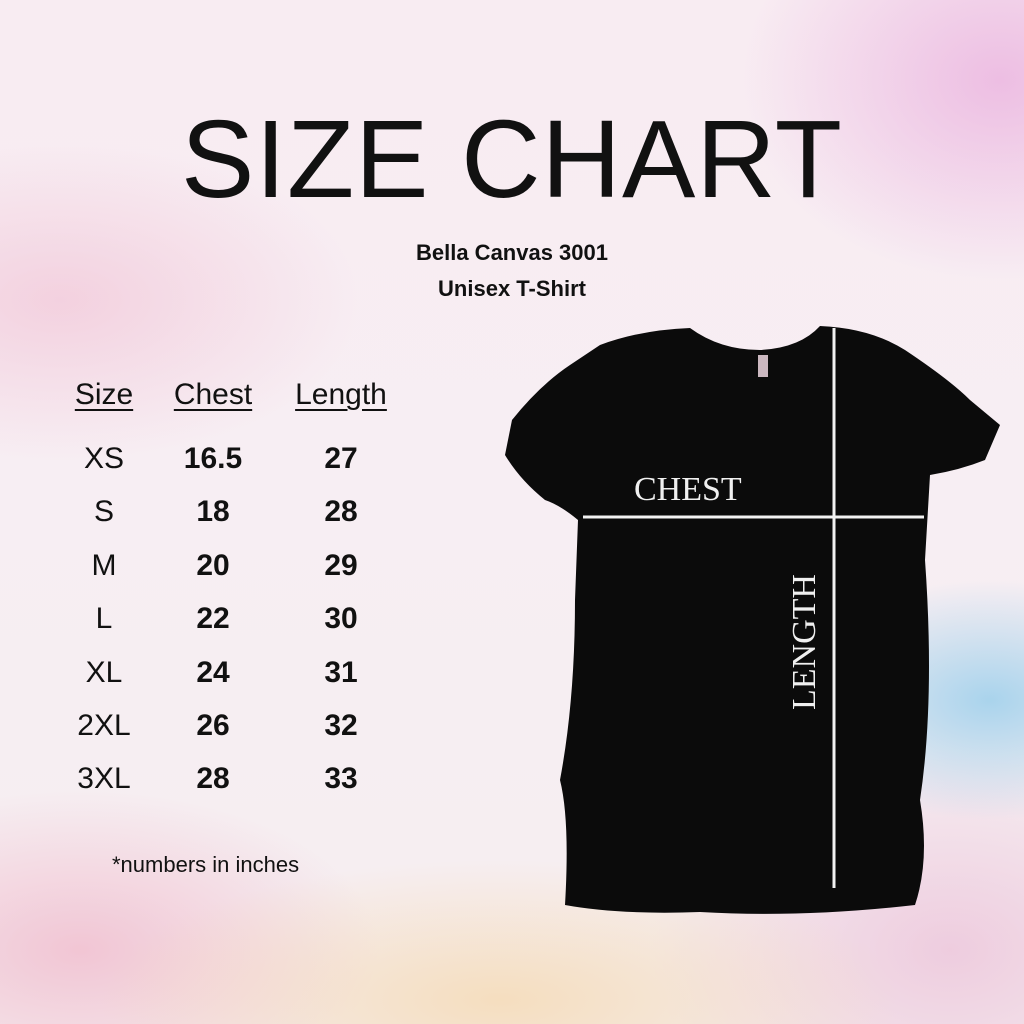 The width and height of the screenshot is (1024, 1024). I want to click on chest-cell: 22, so click(213, 618).